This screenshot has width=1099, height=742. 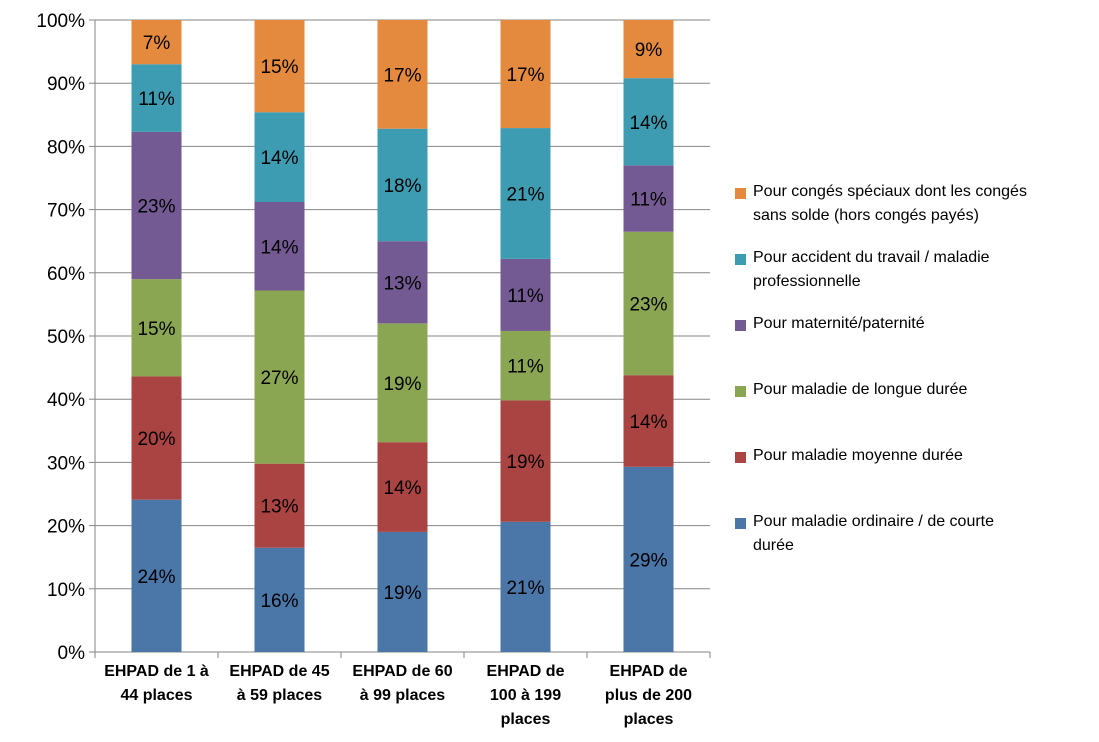 I want to click on x-category-label: EHPAD de 60 à 99 places, so click(x=402, y=683).